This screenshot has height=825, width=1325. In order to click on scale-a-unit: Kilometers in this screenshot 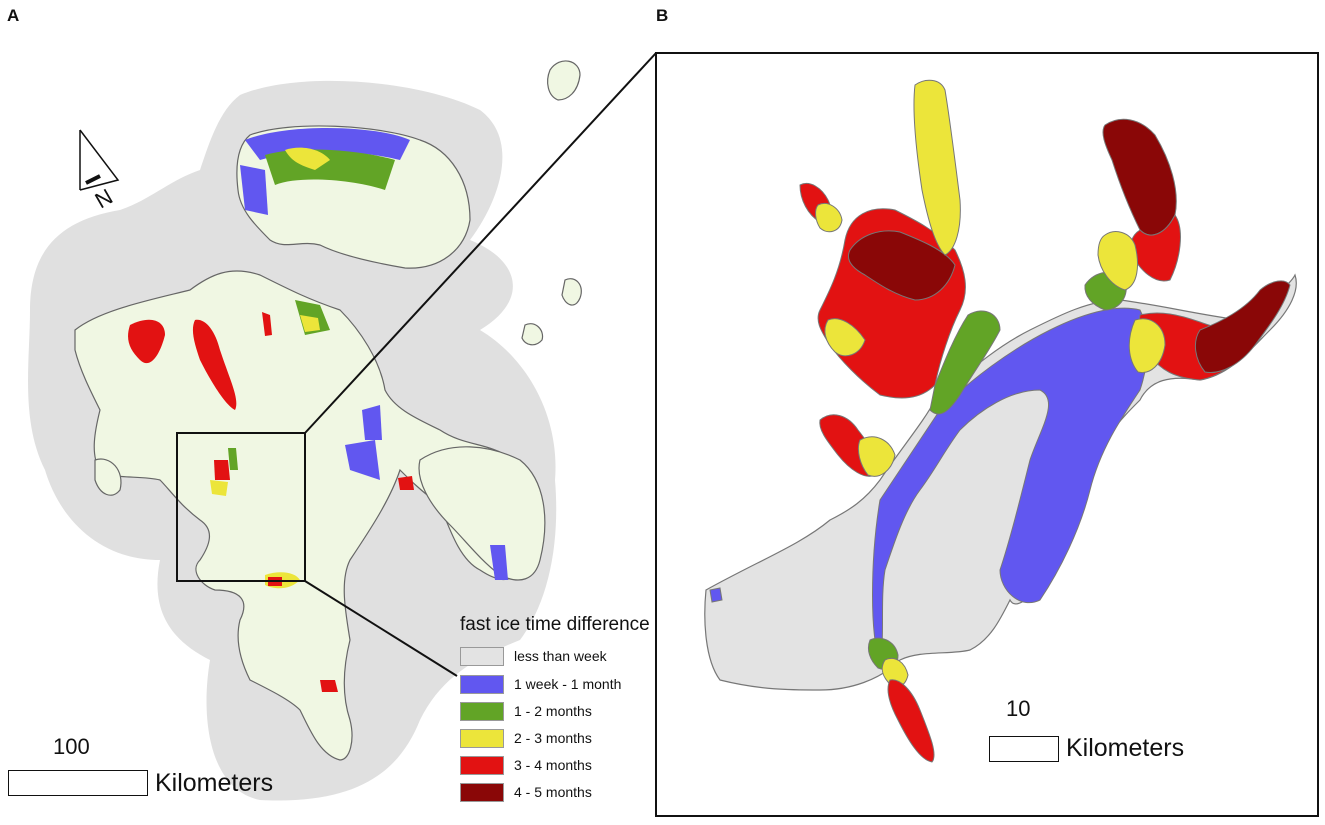, I will do `click(214, 783)`.